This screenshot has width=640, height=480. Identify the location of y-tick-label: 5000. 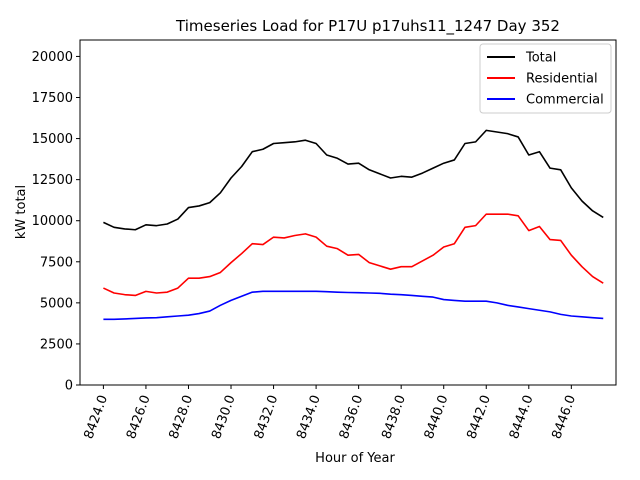
(56, 303).